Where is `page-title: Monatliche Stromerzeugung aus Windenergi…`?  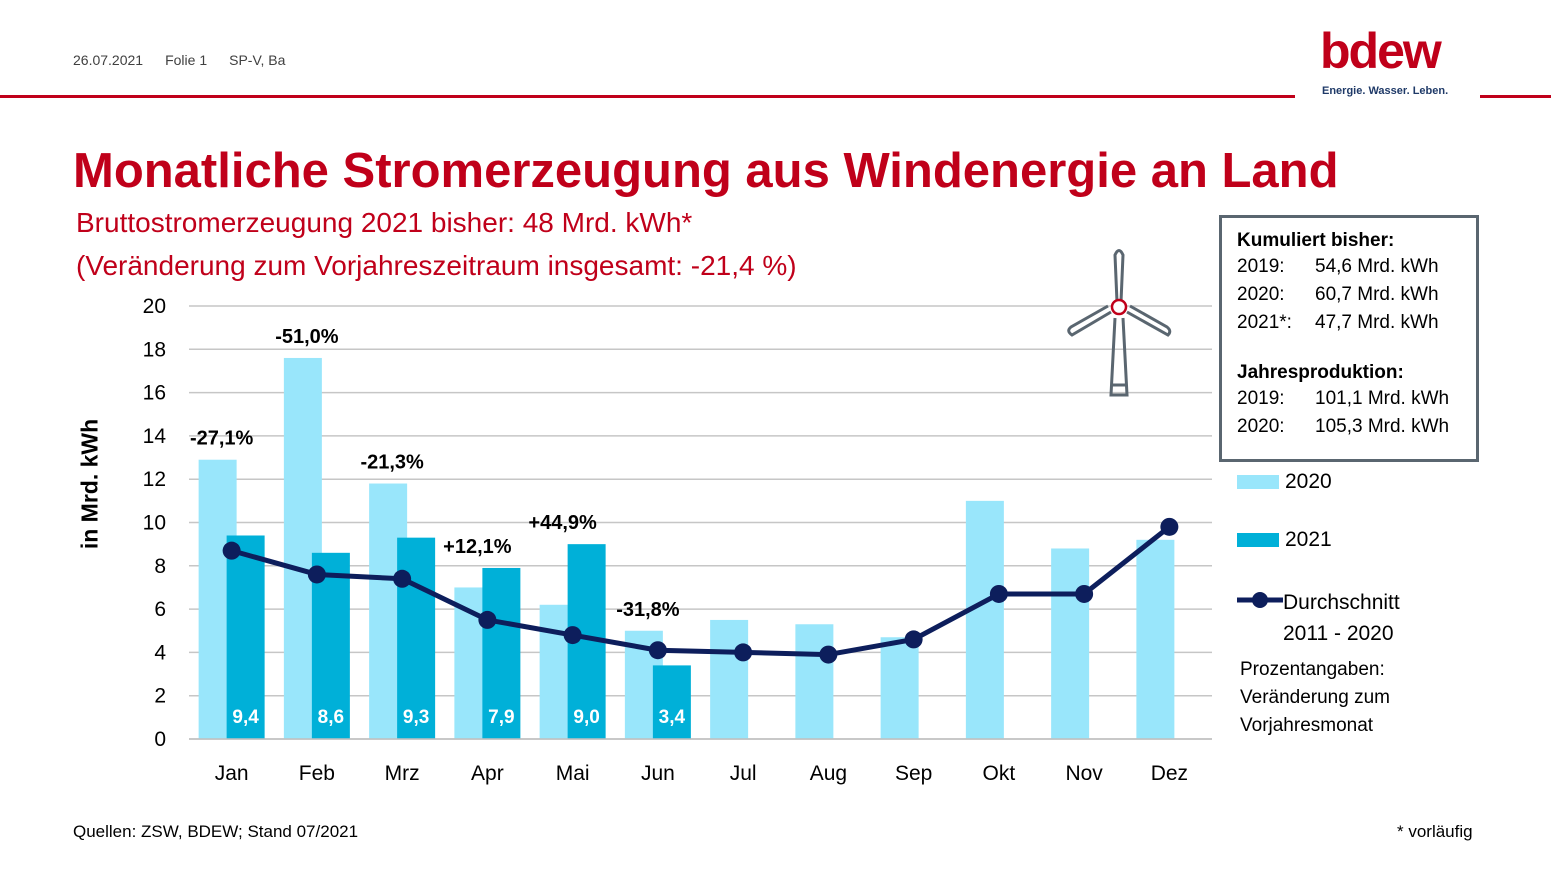 page-title: Monatliche Stromerzeugung aus Windenergi… is located at coordinates (706, 171).